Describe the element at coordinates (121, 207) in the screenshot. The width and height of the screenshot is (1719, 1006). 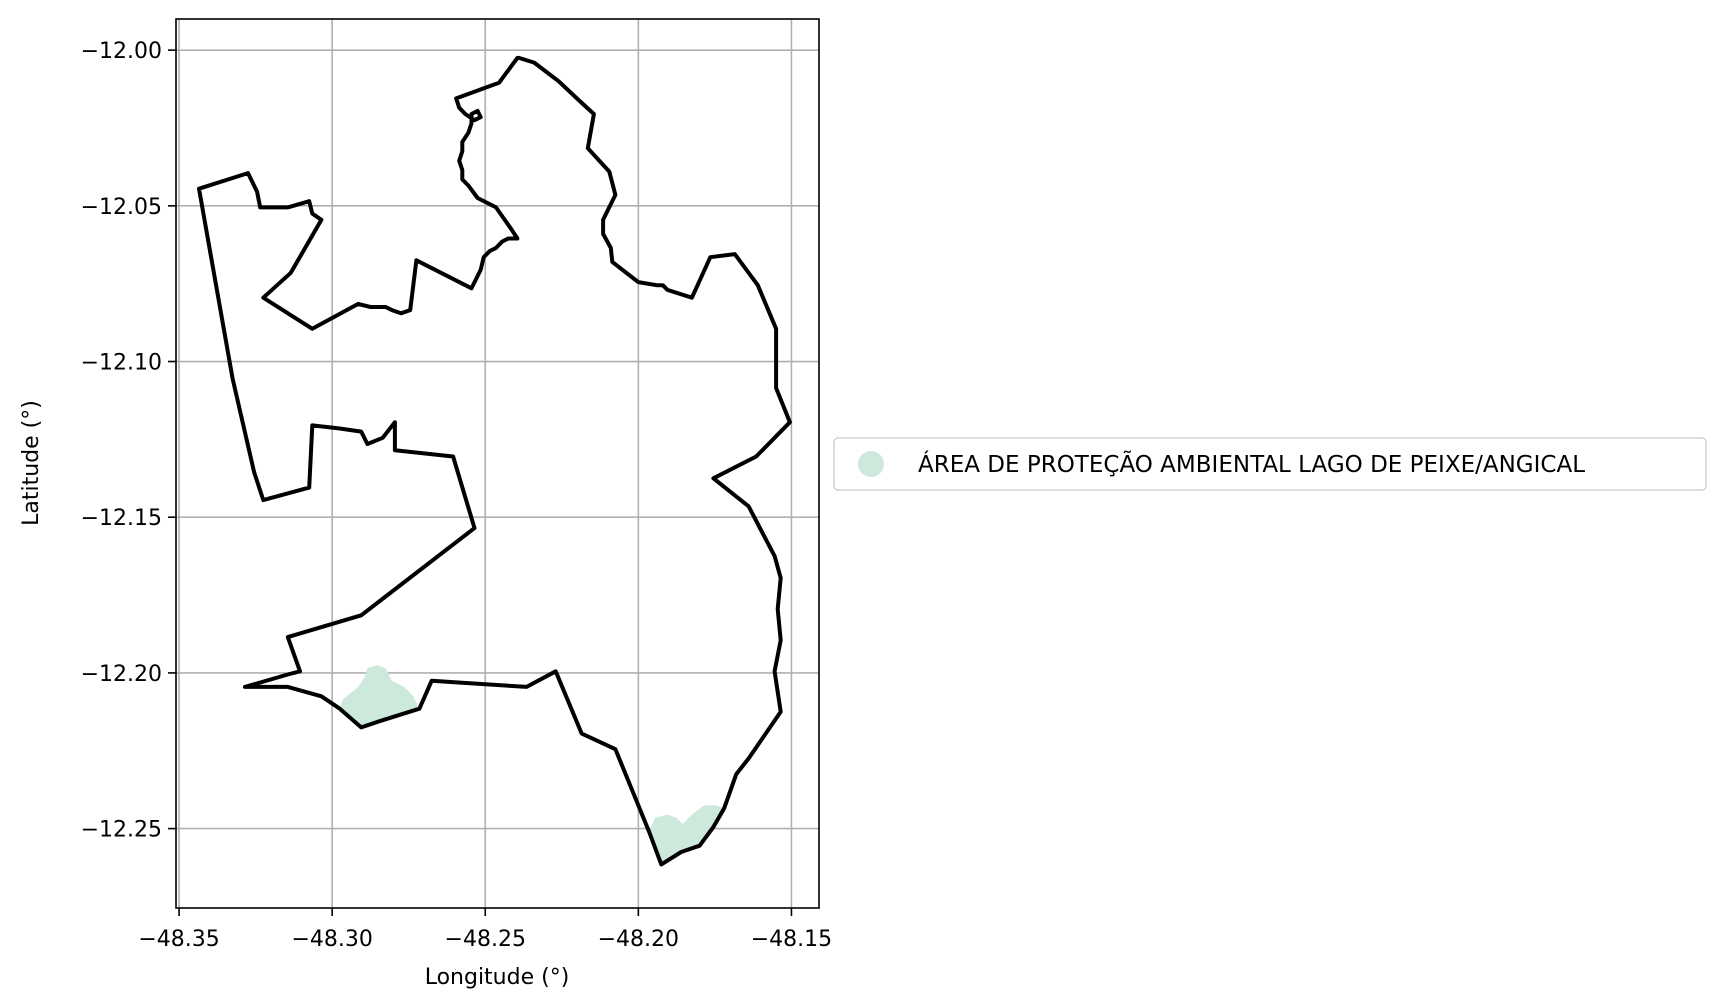
I see `y-tick-label: −12.05` at that location.